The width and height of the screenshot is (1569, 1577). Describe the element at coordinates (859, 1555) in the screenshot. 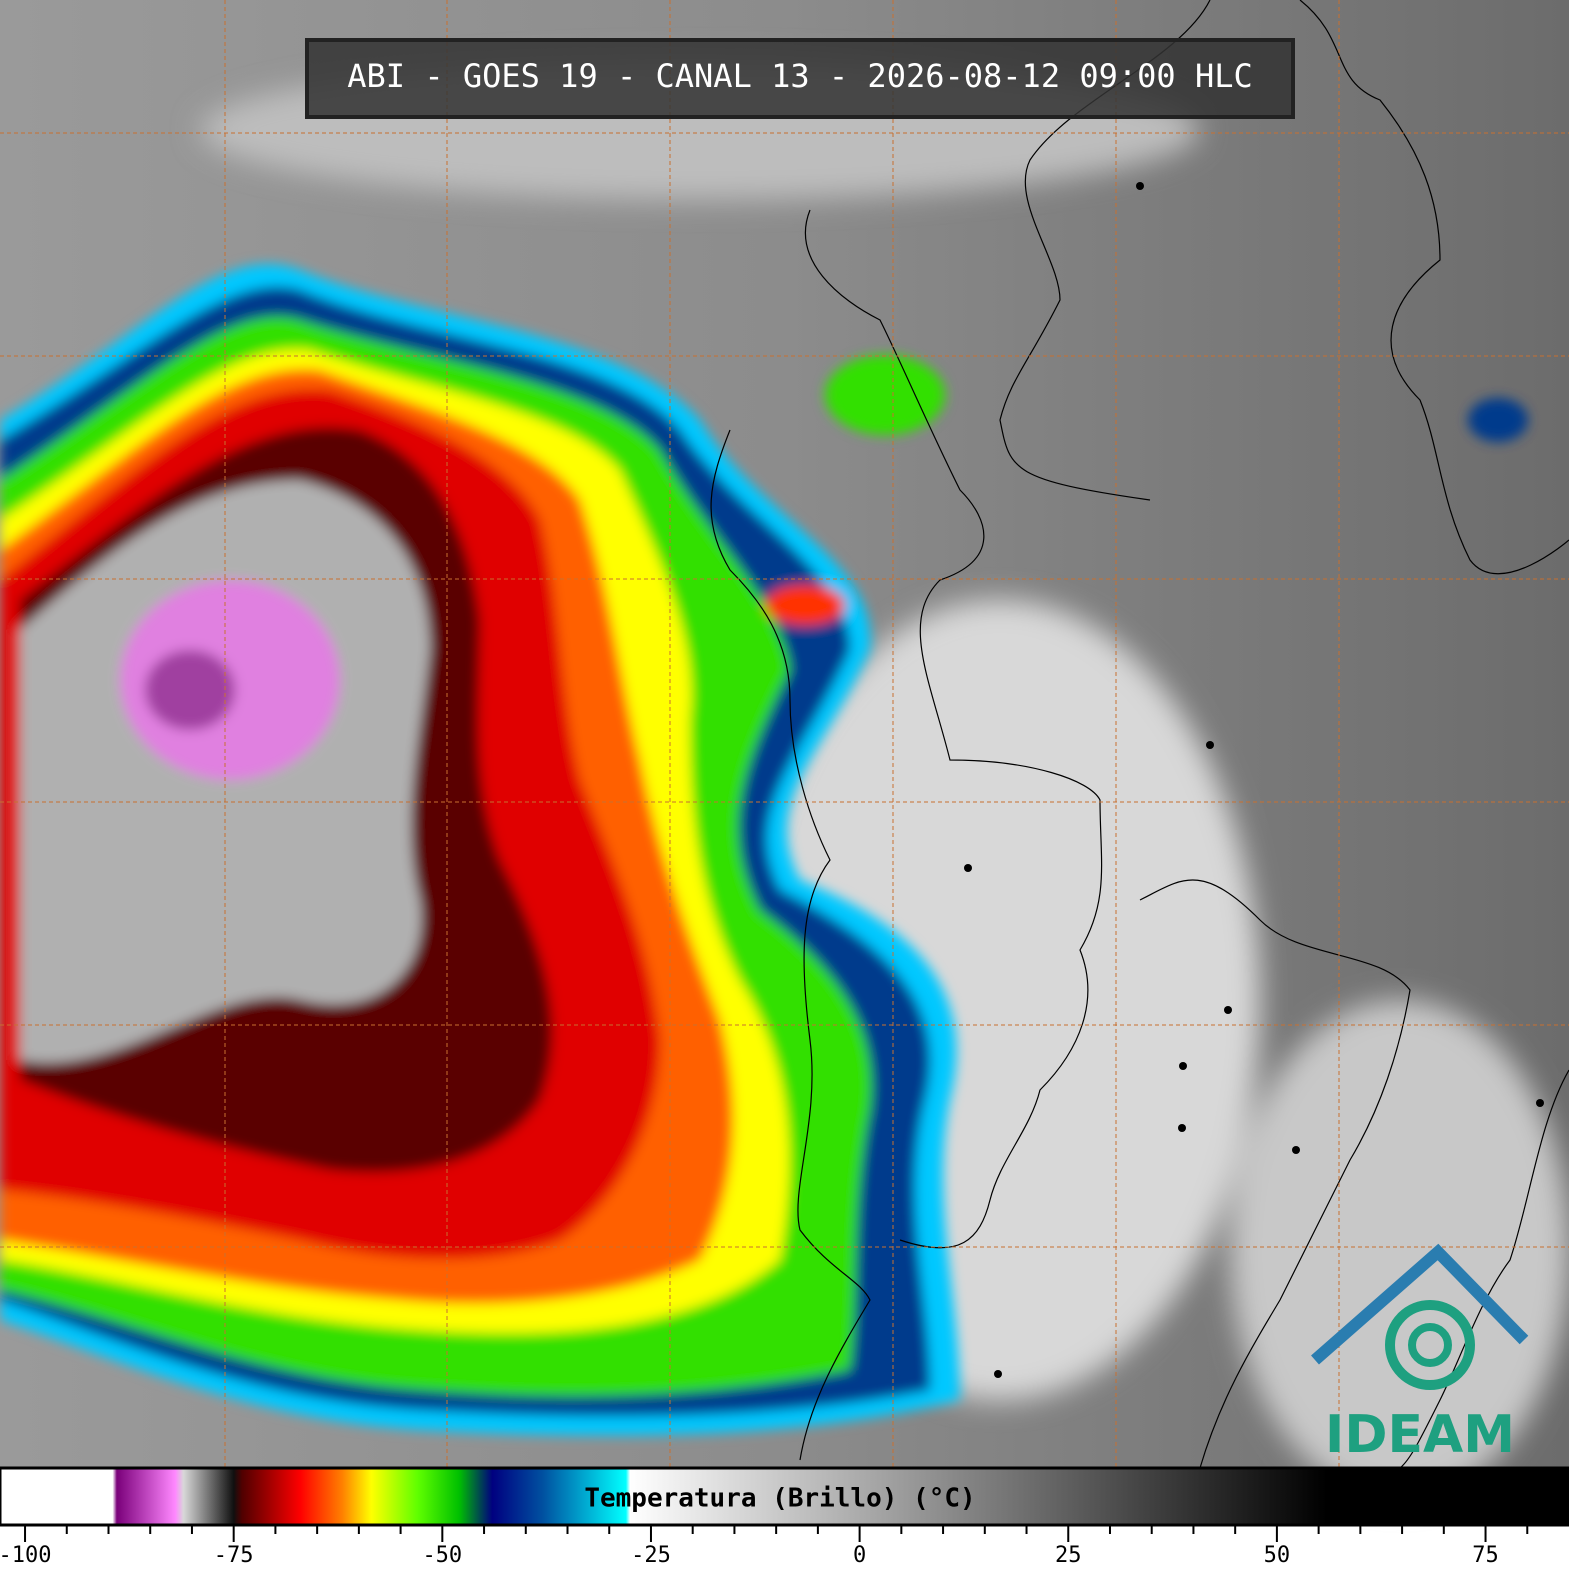

I see `tick-label: 0` at that location.